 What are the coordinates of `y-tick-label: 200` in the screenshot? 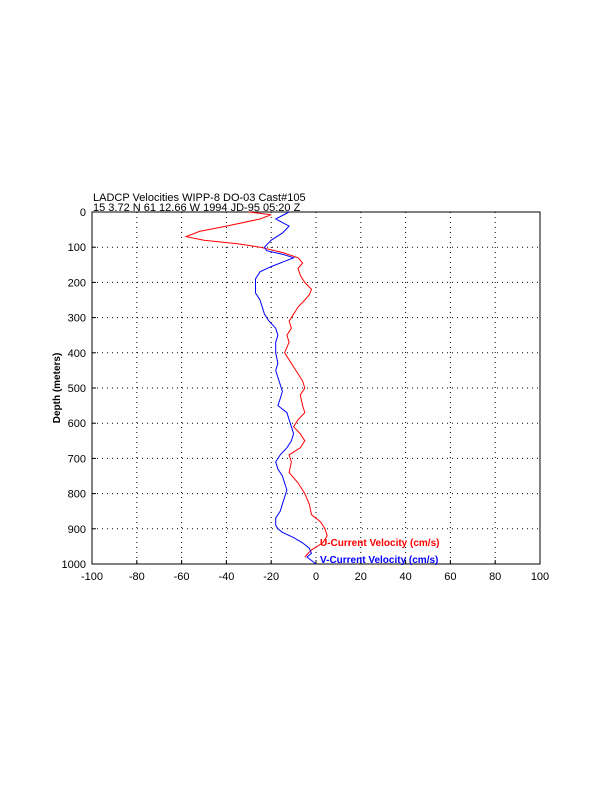 It's located at (77, 283).